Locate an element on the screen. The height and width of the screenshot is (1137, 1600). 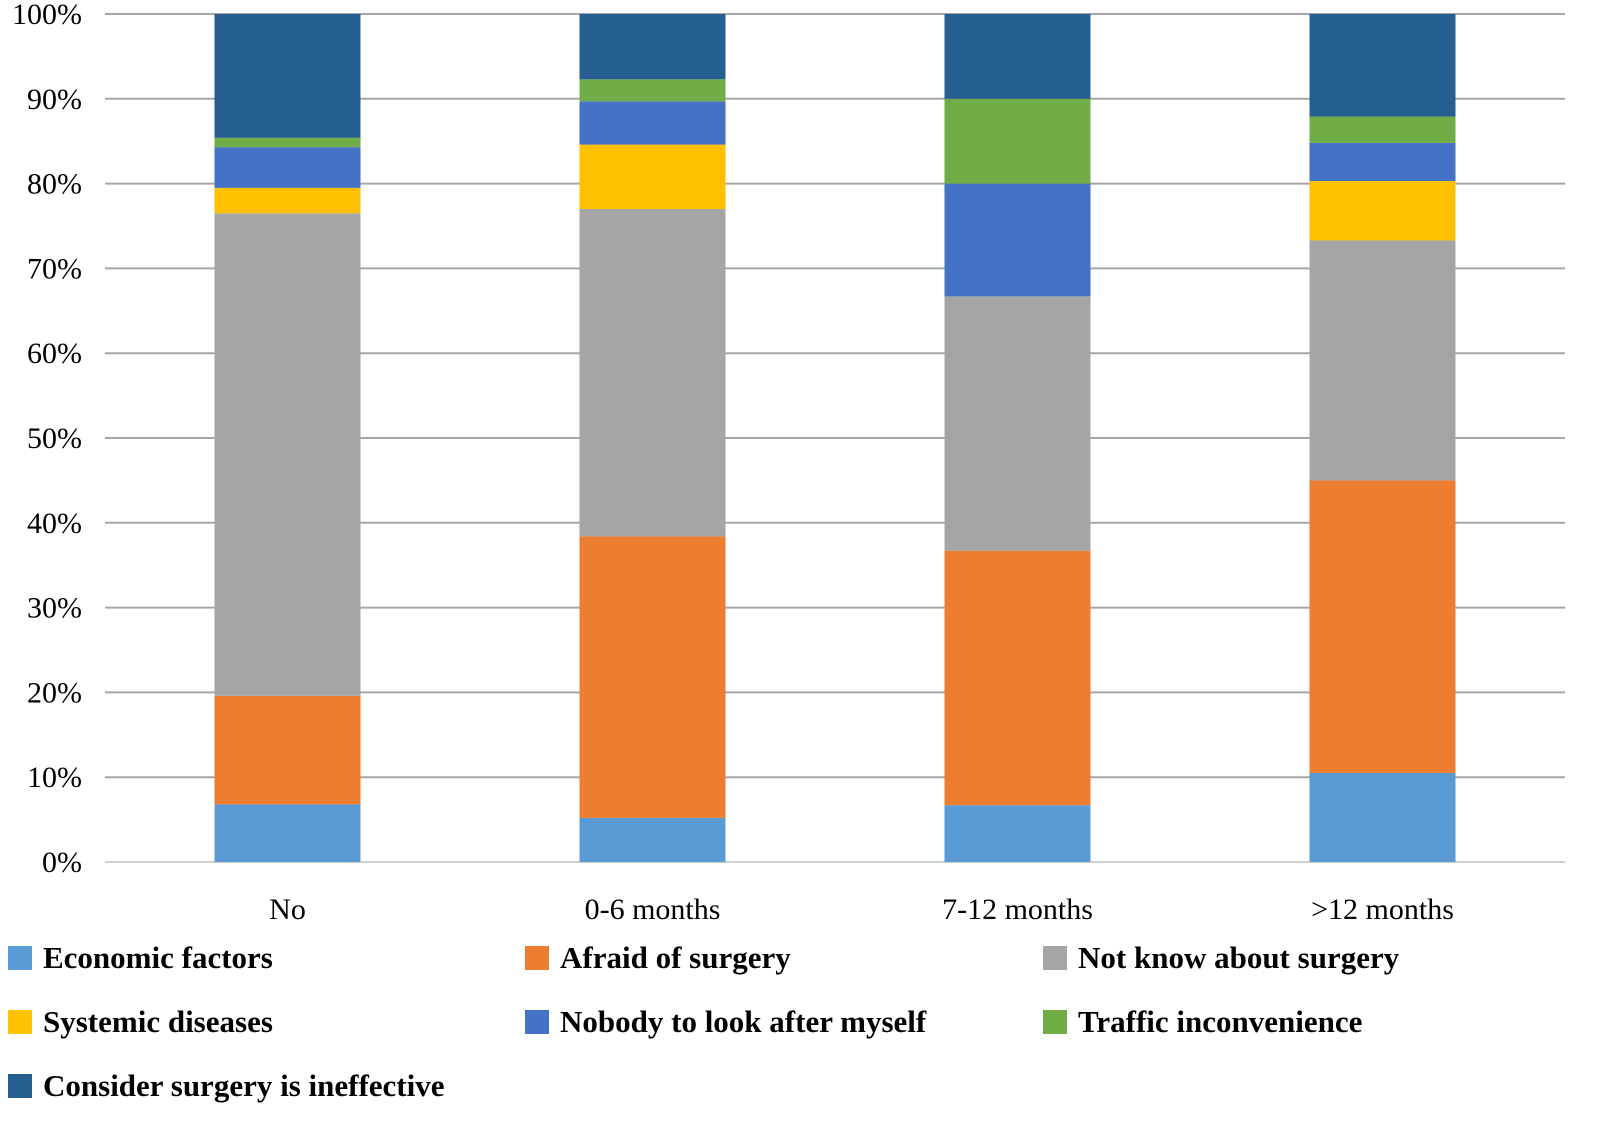
legend-label: Economic factors is located at coordinates (158, 957).